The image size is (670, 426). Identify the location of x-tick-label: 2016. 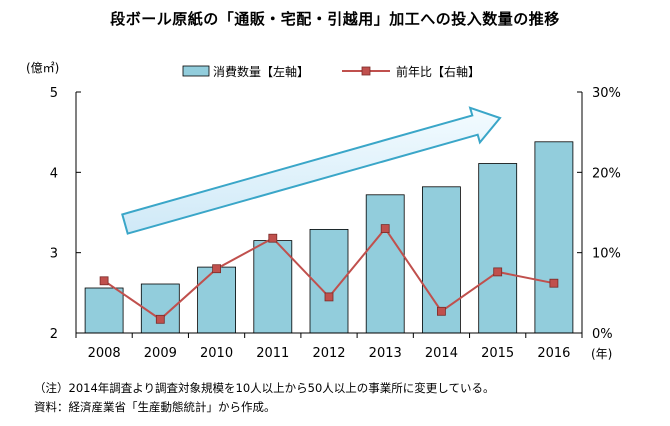
(553, 353).